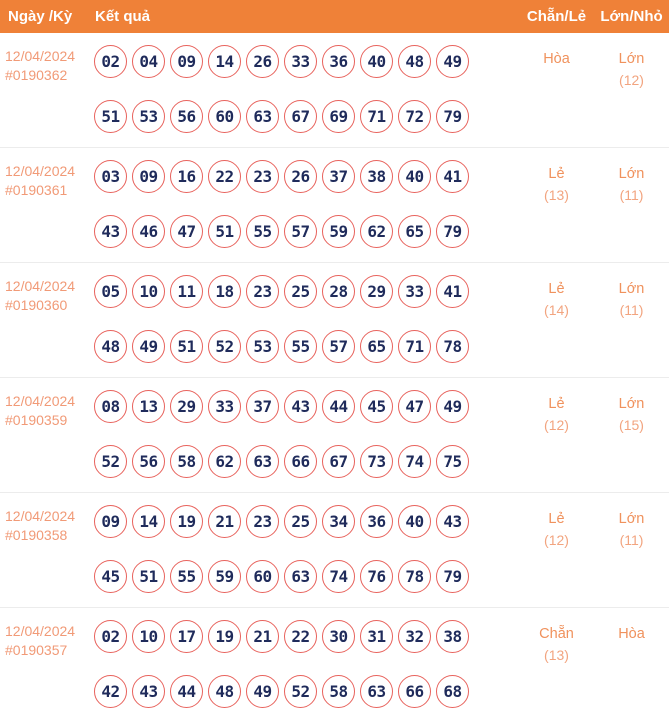  Describe the element at coordinates (556, 540) in the screenshot. I see `even-odd-count: (12)` at that location.